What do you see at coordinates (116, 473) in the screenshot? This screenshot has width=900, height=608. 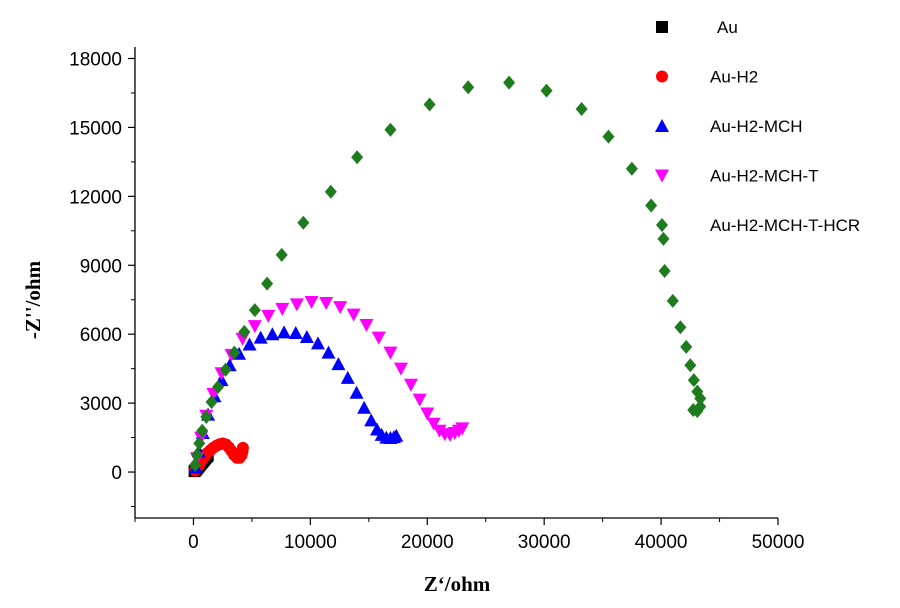 I see `y-tick-label: 0` at bounding box center [116, 473].